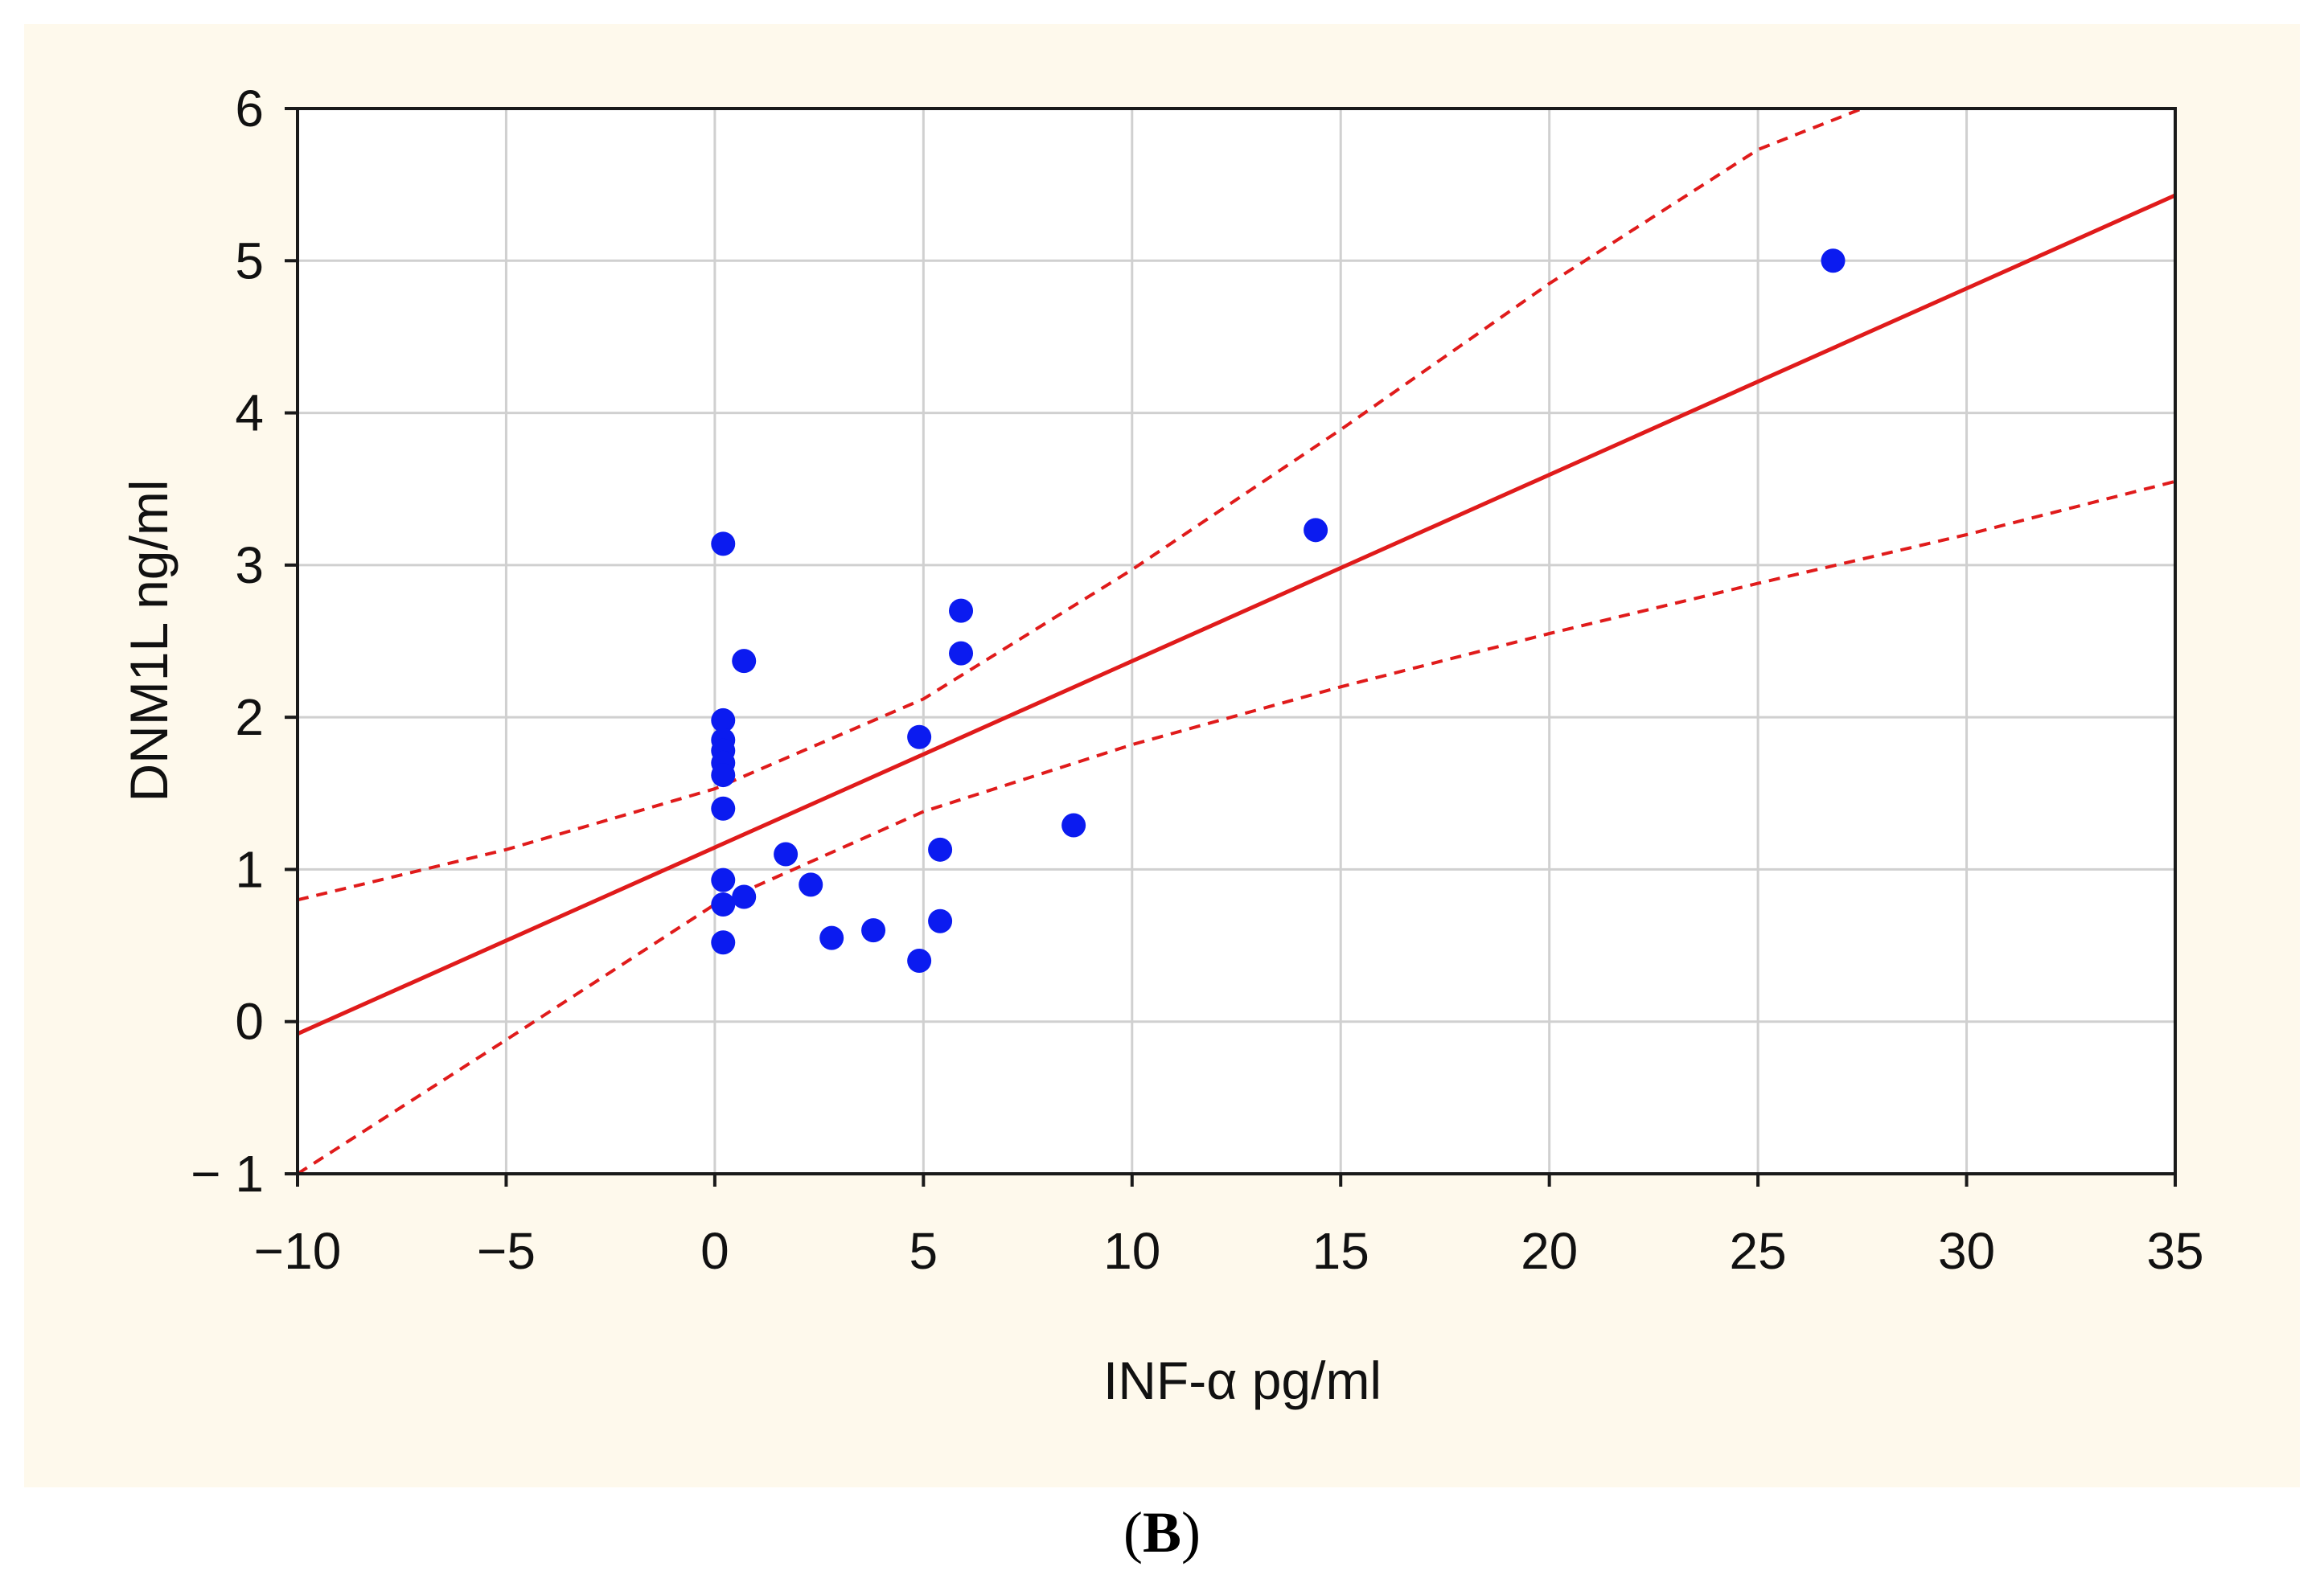 This screenshot has width=2324, height=1579. Describe the element at coordinates (249, 108) in the screenshot. I see `y-tick-label: 6` at that location.